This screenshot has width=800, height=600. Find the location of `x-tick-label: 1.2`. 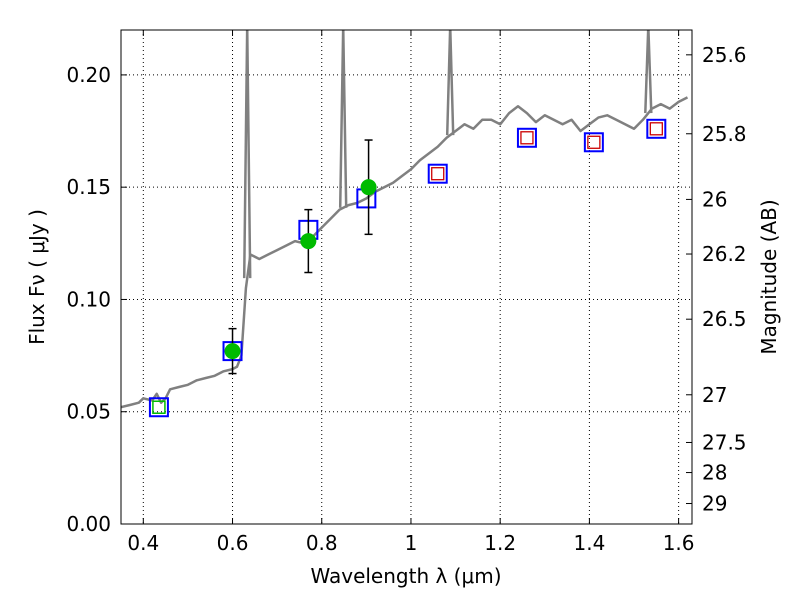

x-tick-label: 1.2 is located at coordinates (500, 543).